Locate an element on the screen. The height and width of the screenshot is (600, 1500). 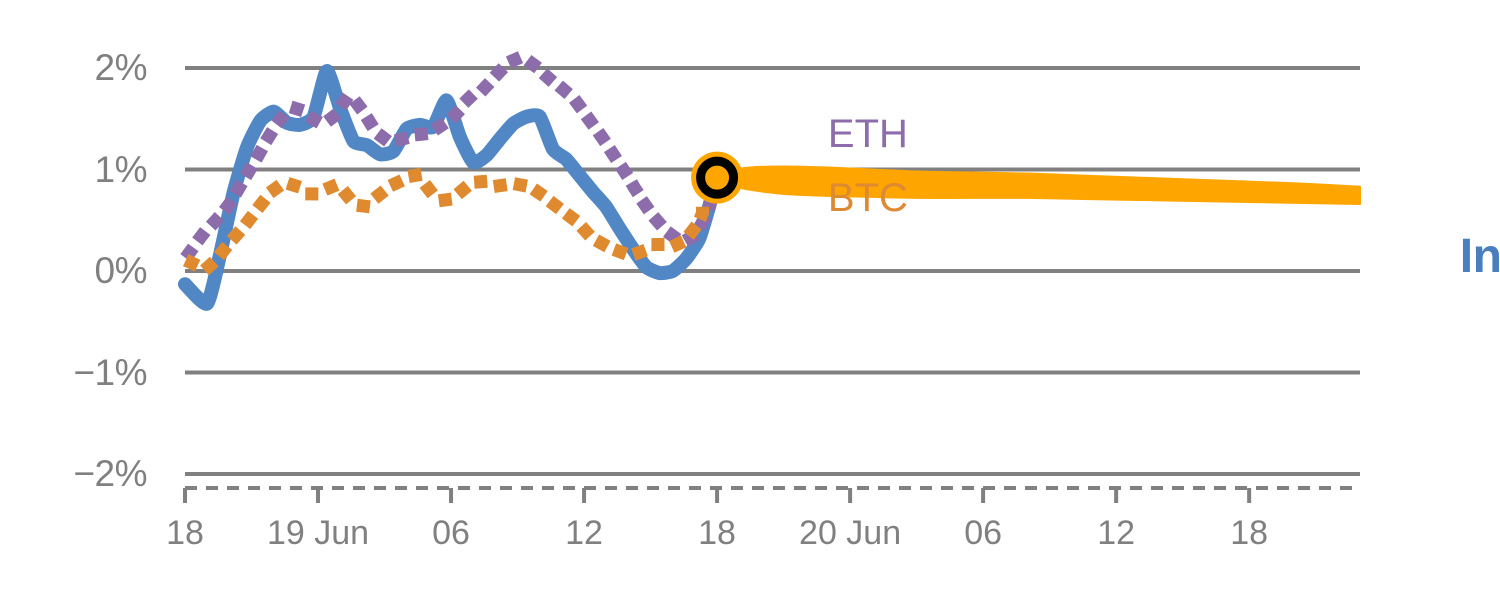
eth-series-label: ETH is located at coordinates (867, 133).